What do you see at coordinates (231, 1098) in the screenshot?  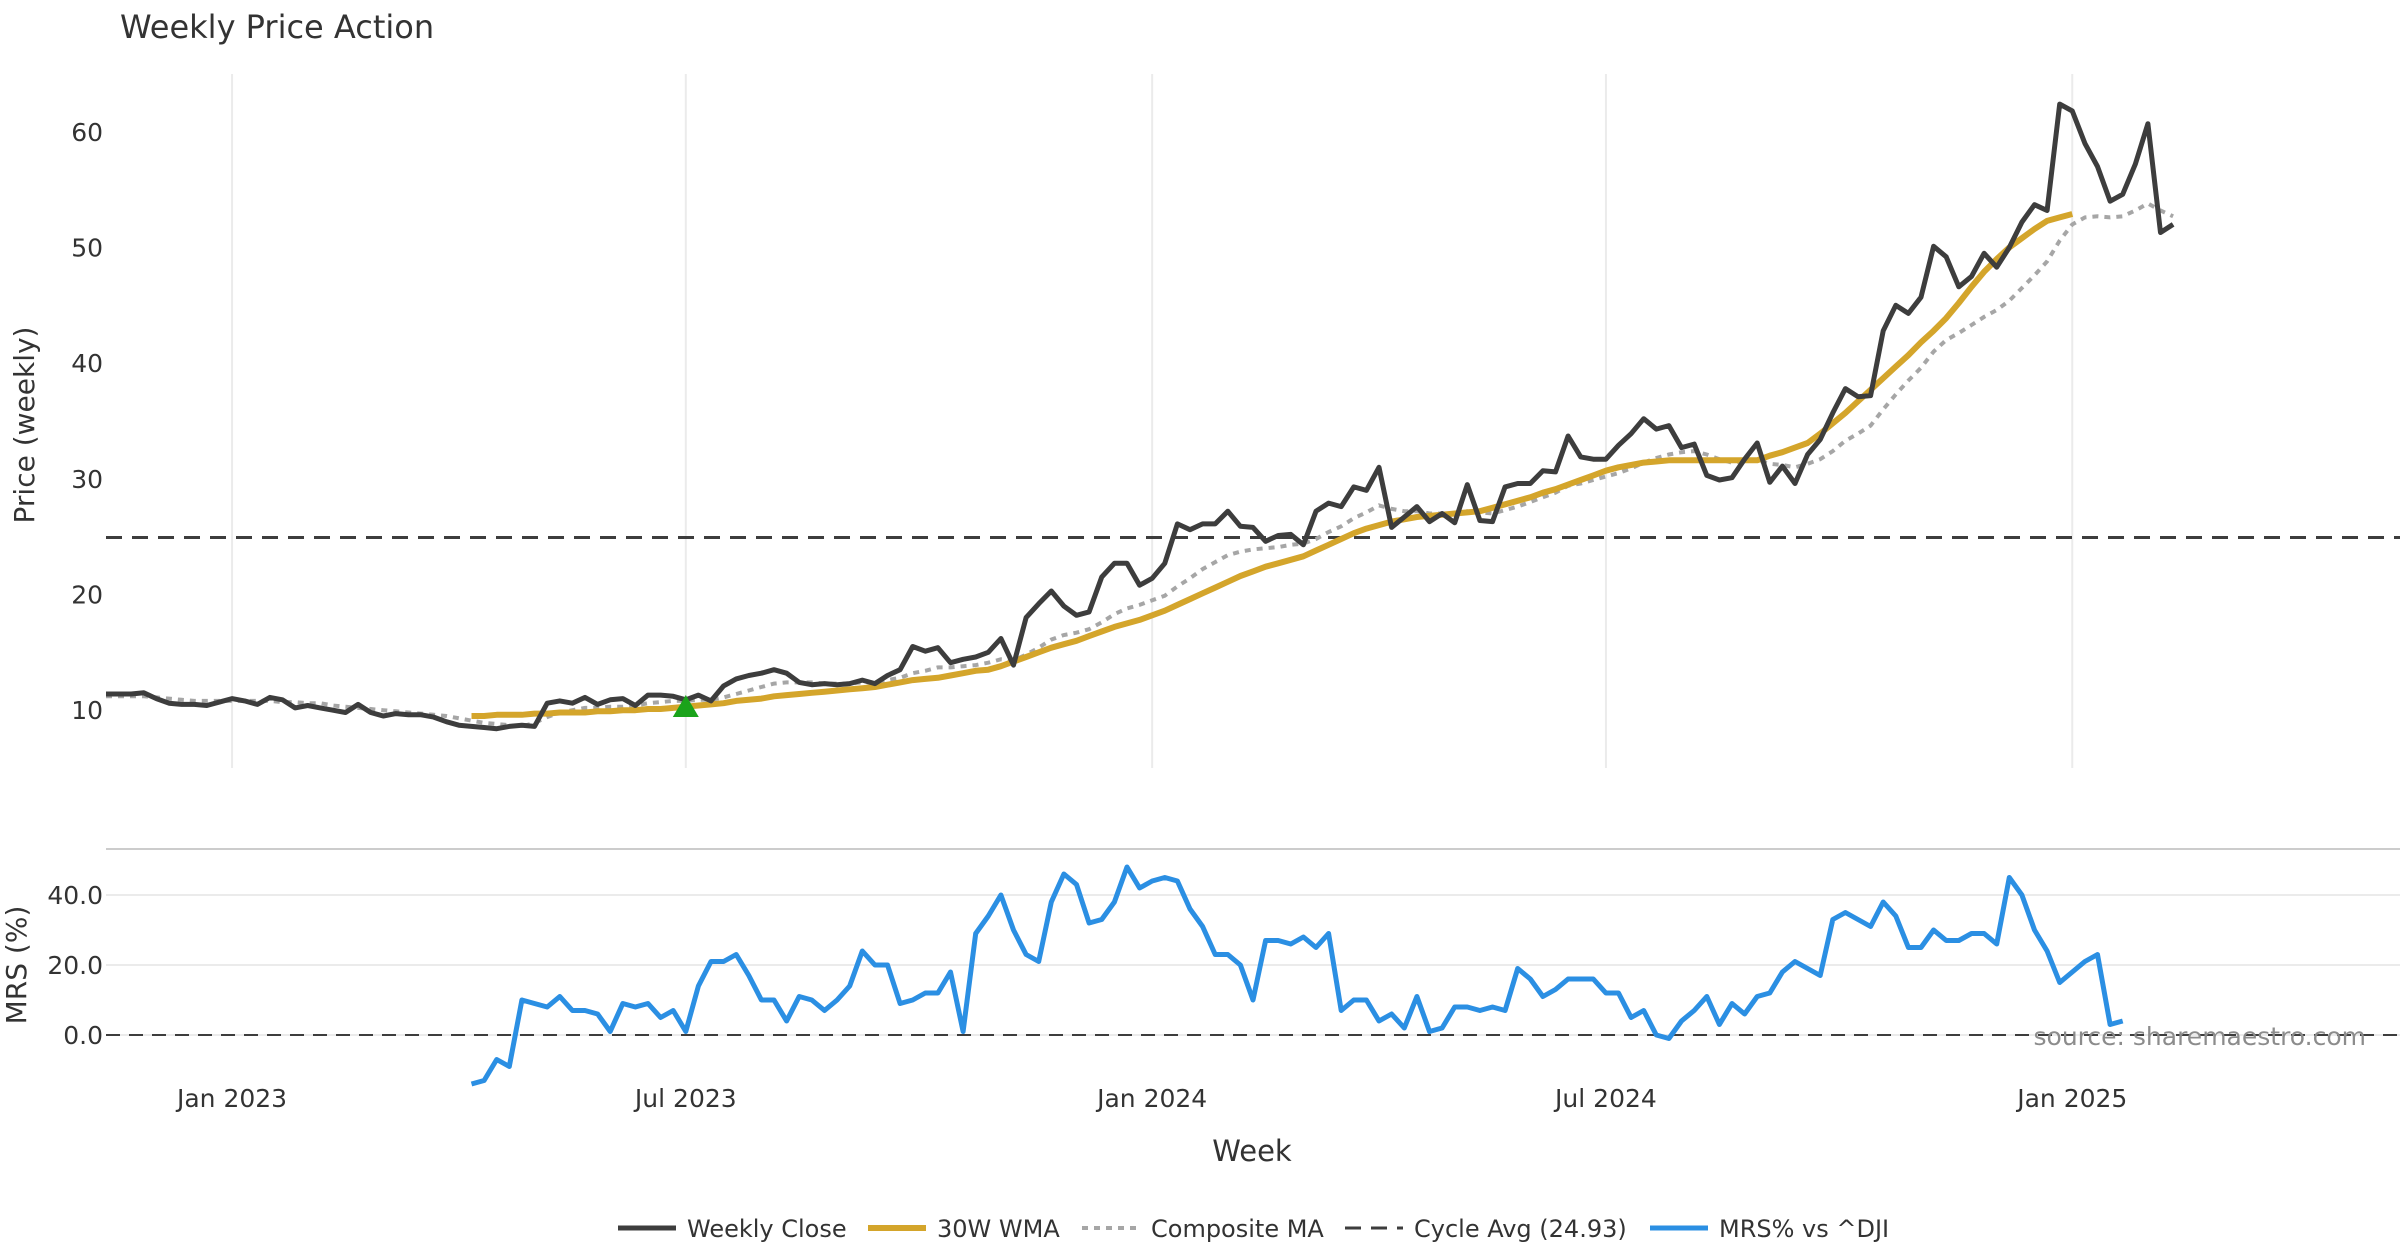 I see `x-tick-label: Jan 2023` at bounding box center [231, 1098].